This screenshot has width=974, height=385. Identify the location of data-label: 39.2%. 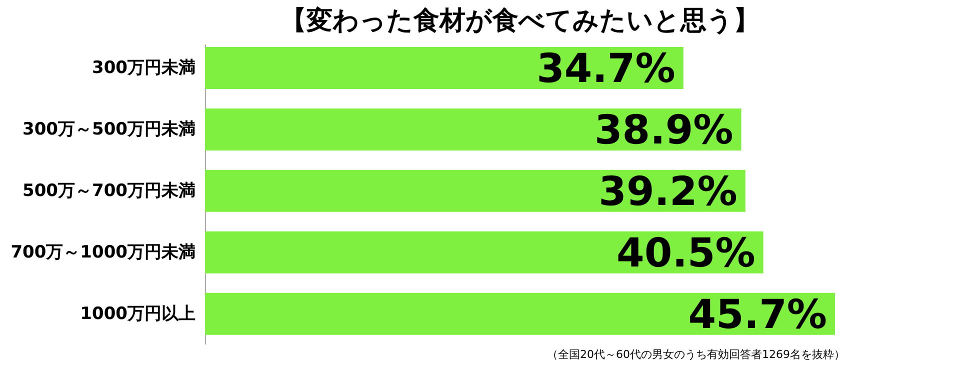
(668, 191).